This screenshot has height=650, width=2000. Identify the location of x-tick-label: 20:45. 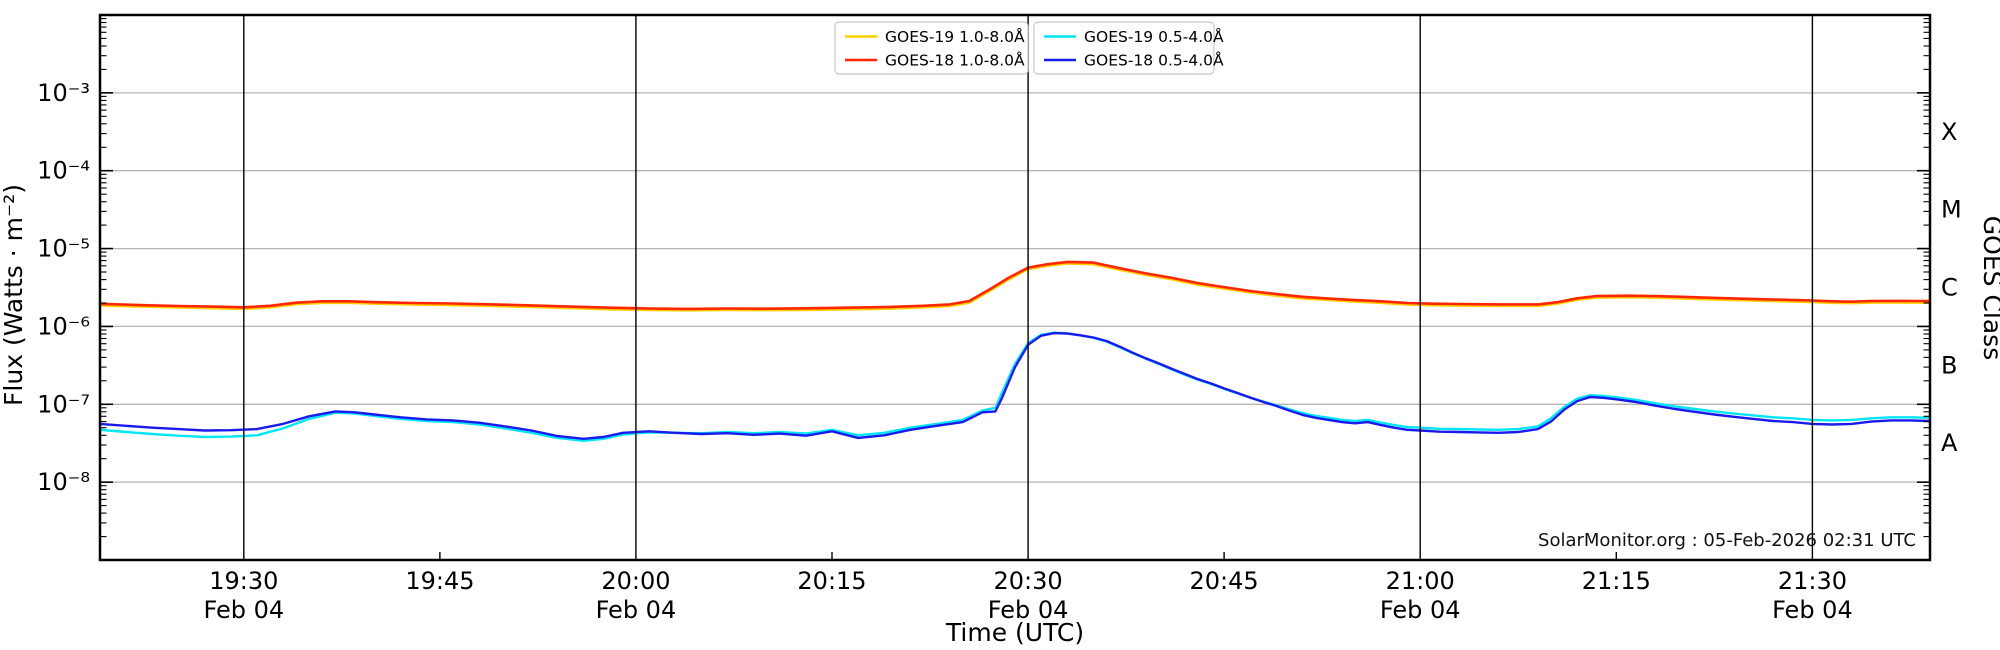
(1224, 581).